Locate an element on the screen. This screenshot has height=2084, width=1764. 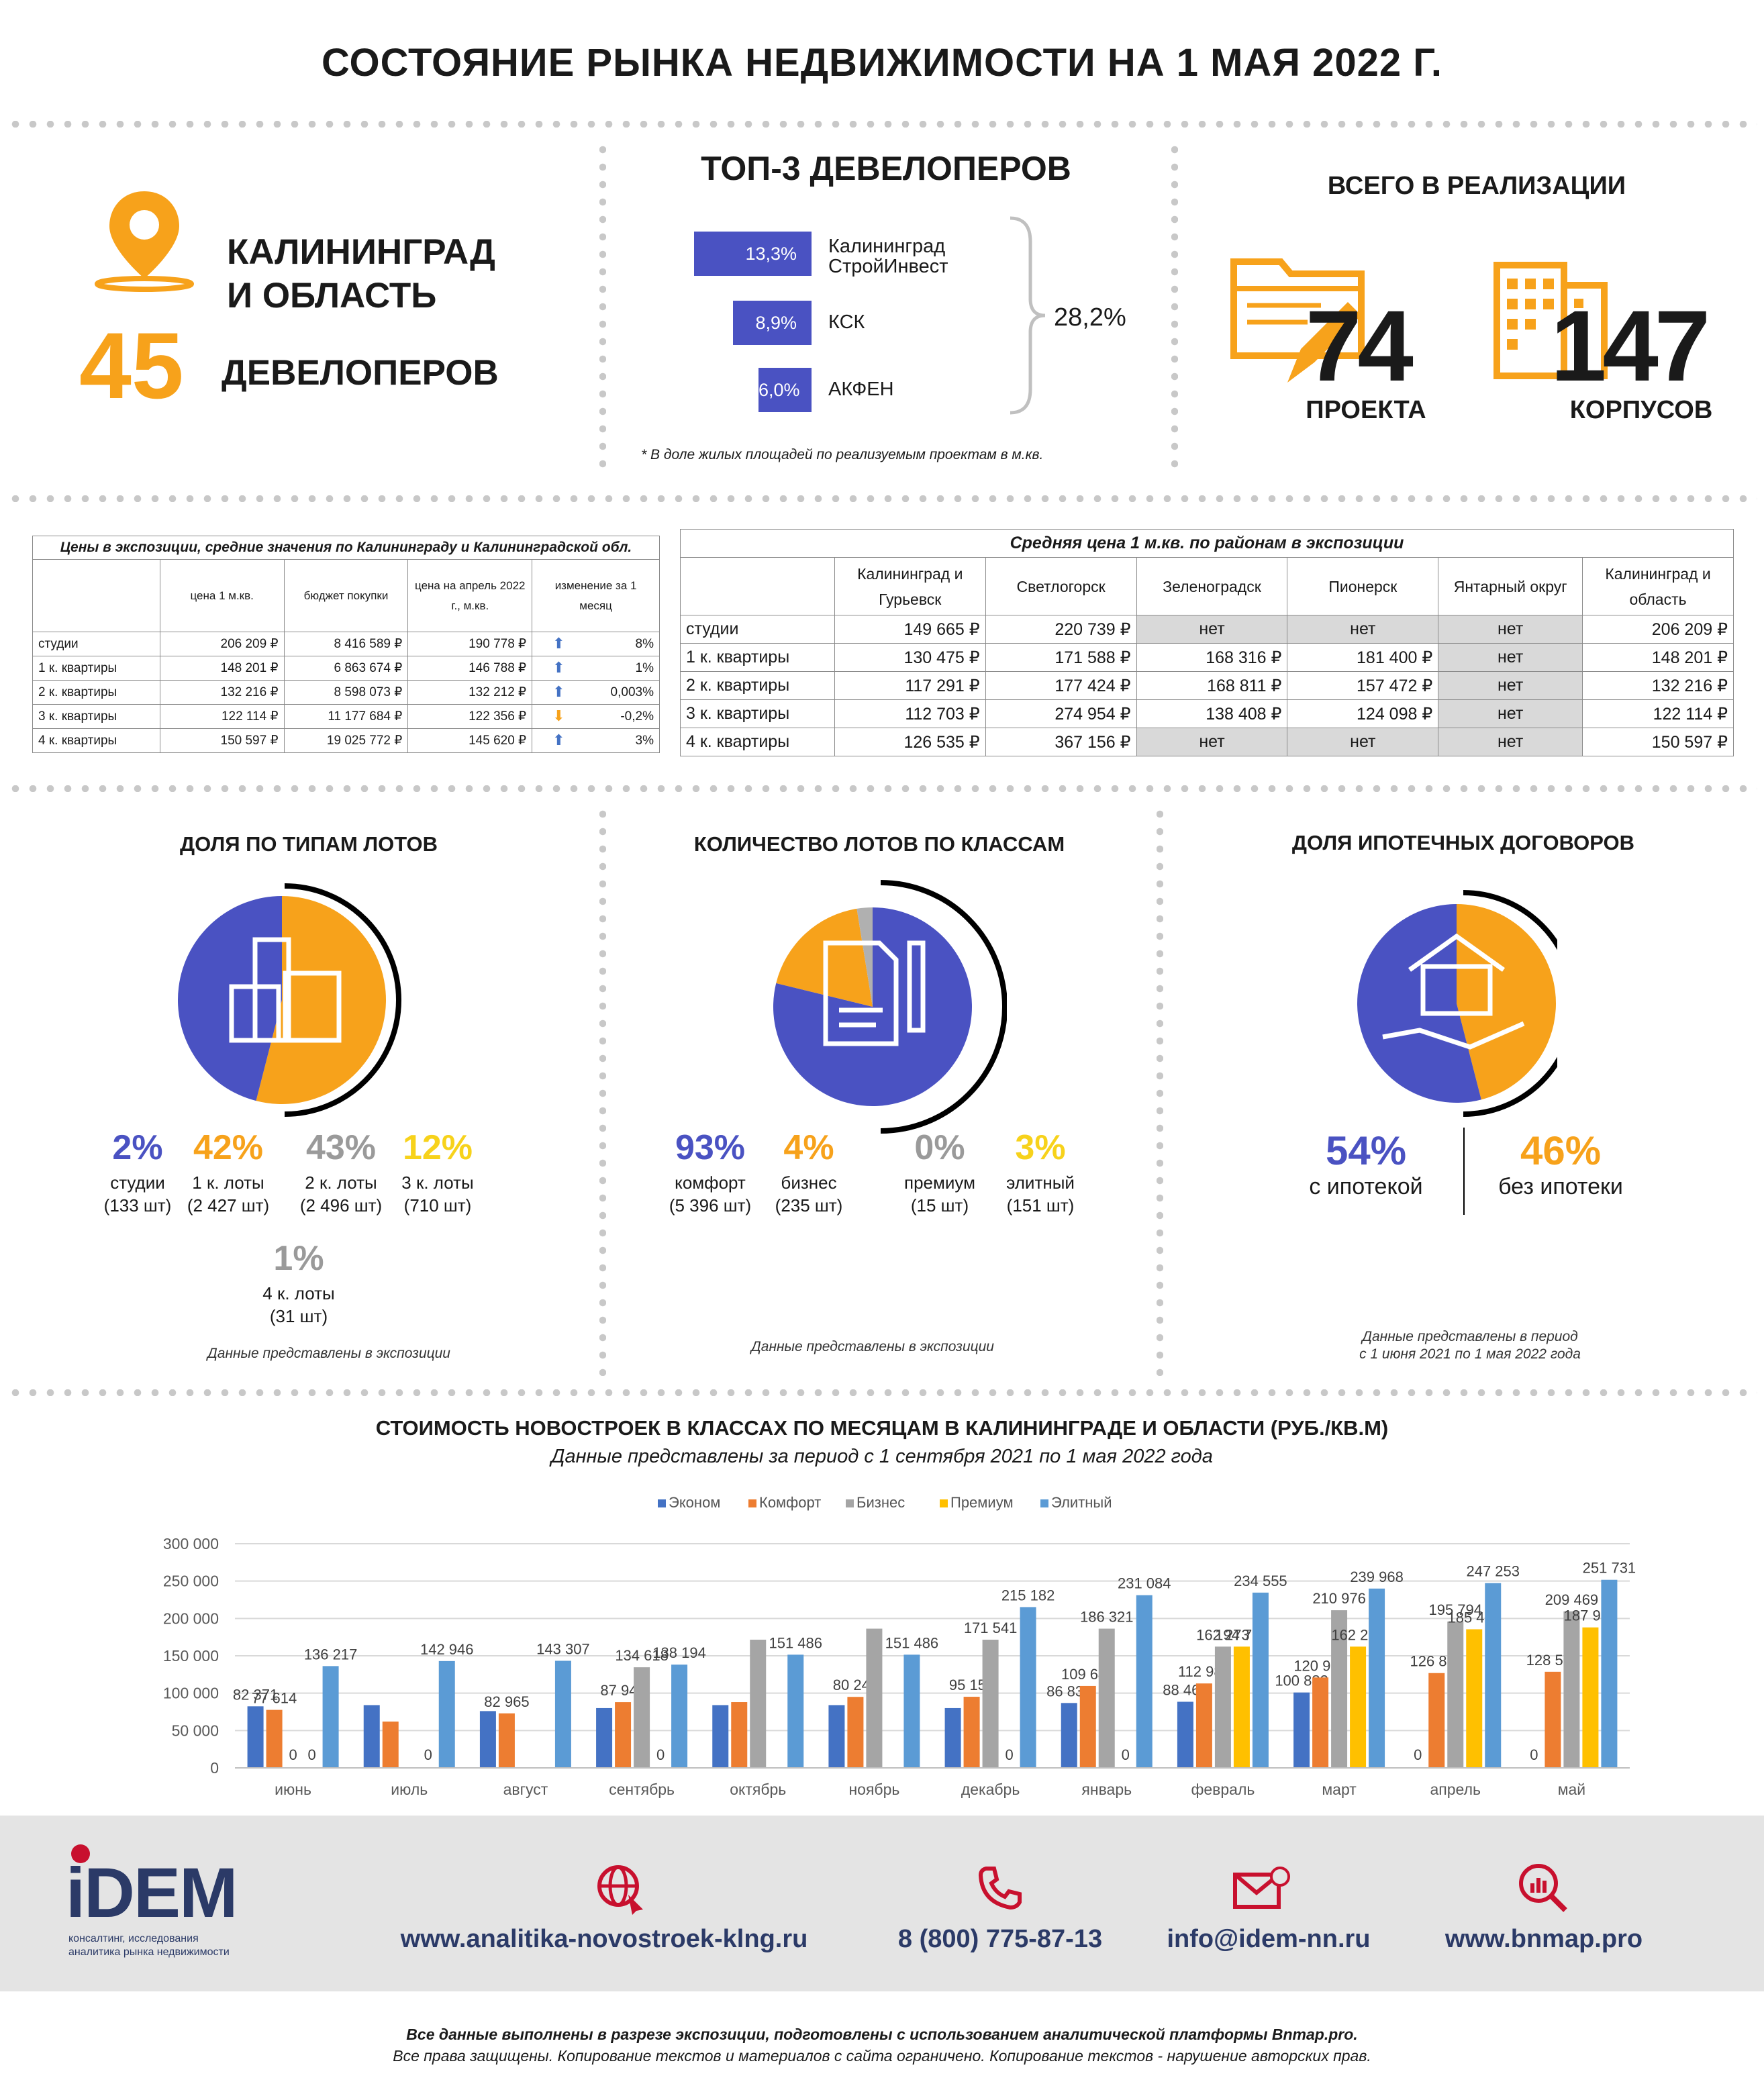
table-cell: 274 954 ₽ is located at coordinates (1061, 713).